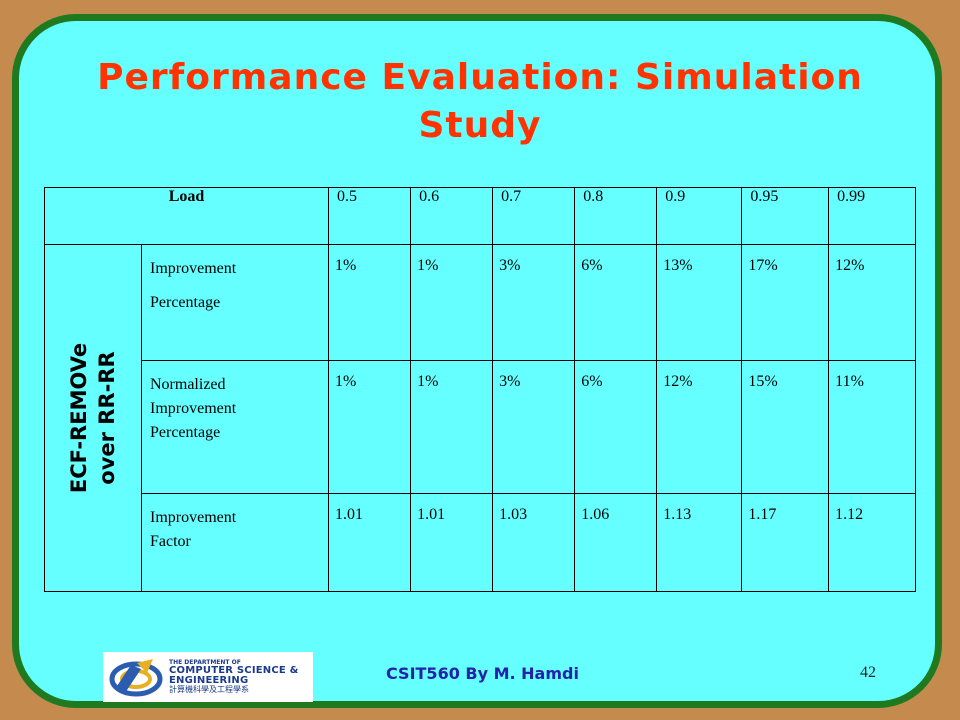 This screenshot has width=960, height=720. Describe the element at coordinates (235, 542) in the screenshot. I see `metric-label: Improvement Factor` at that location.